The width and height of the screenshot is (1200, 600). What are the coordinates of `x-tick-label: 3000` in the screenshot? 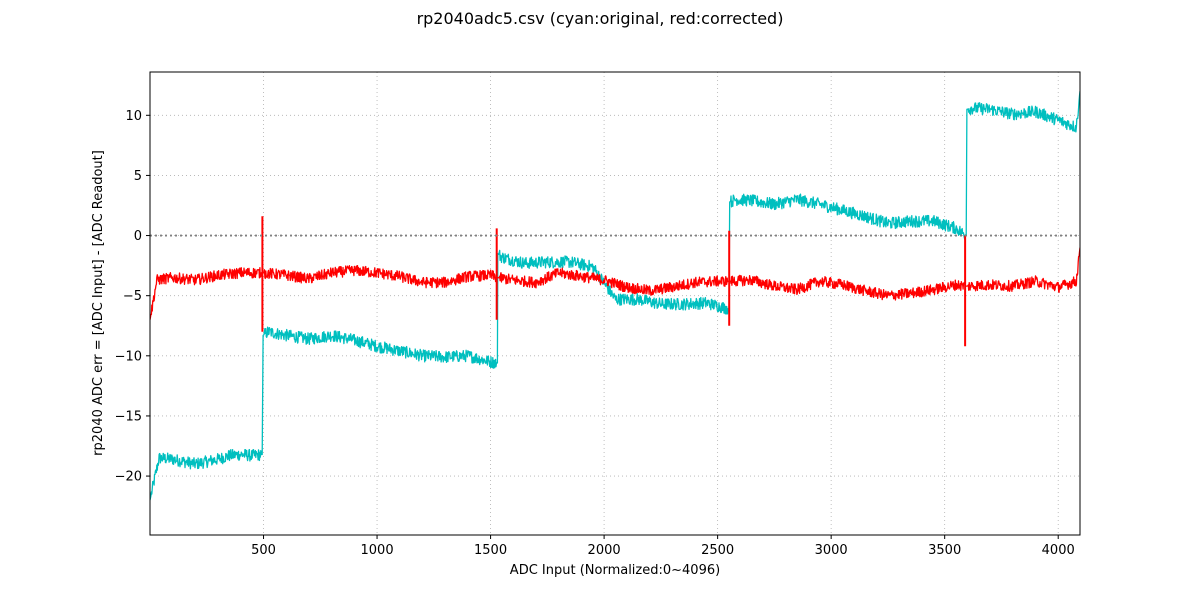 It's located at (831, 550).